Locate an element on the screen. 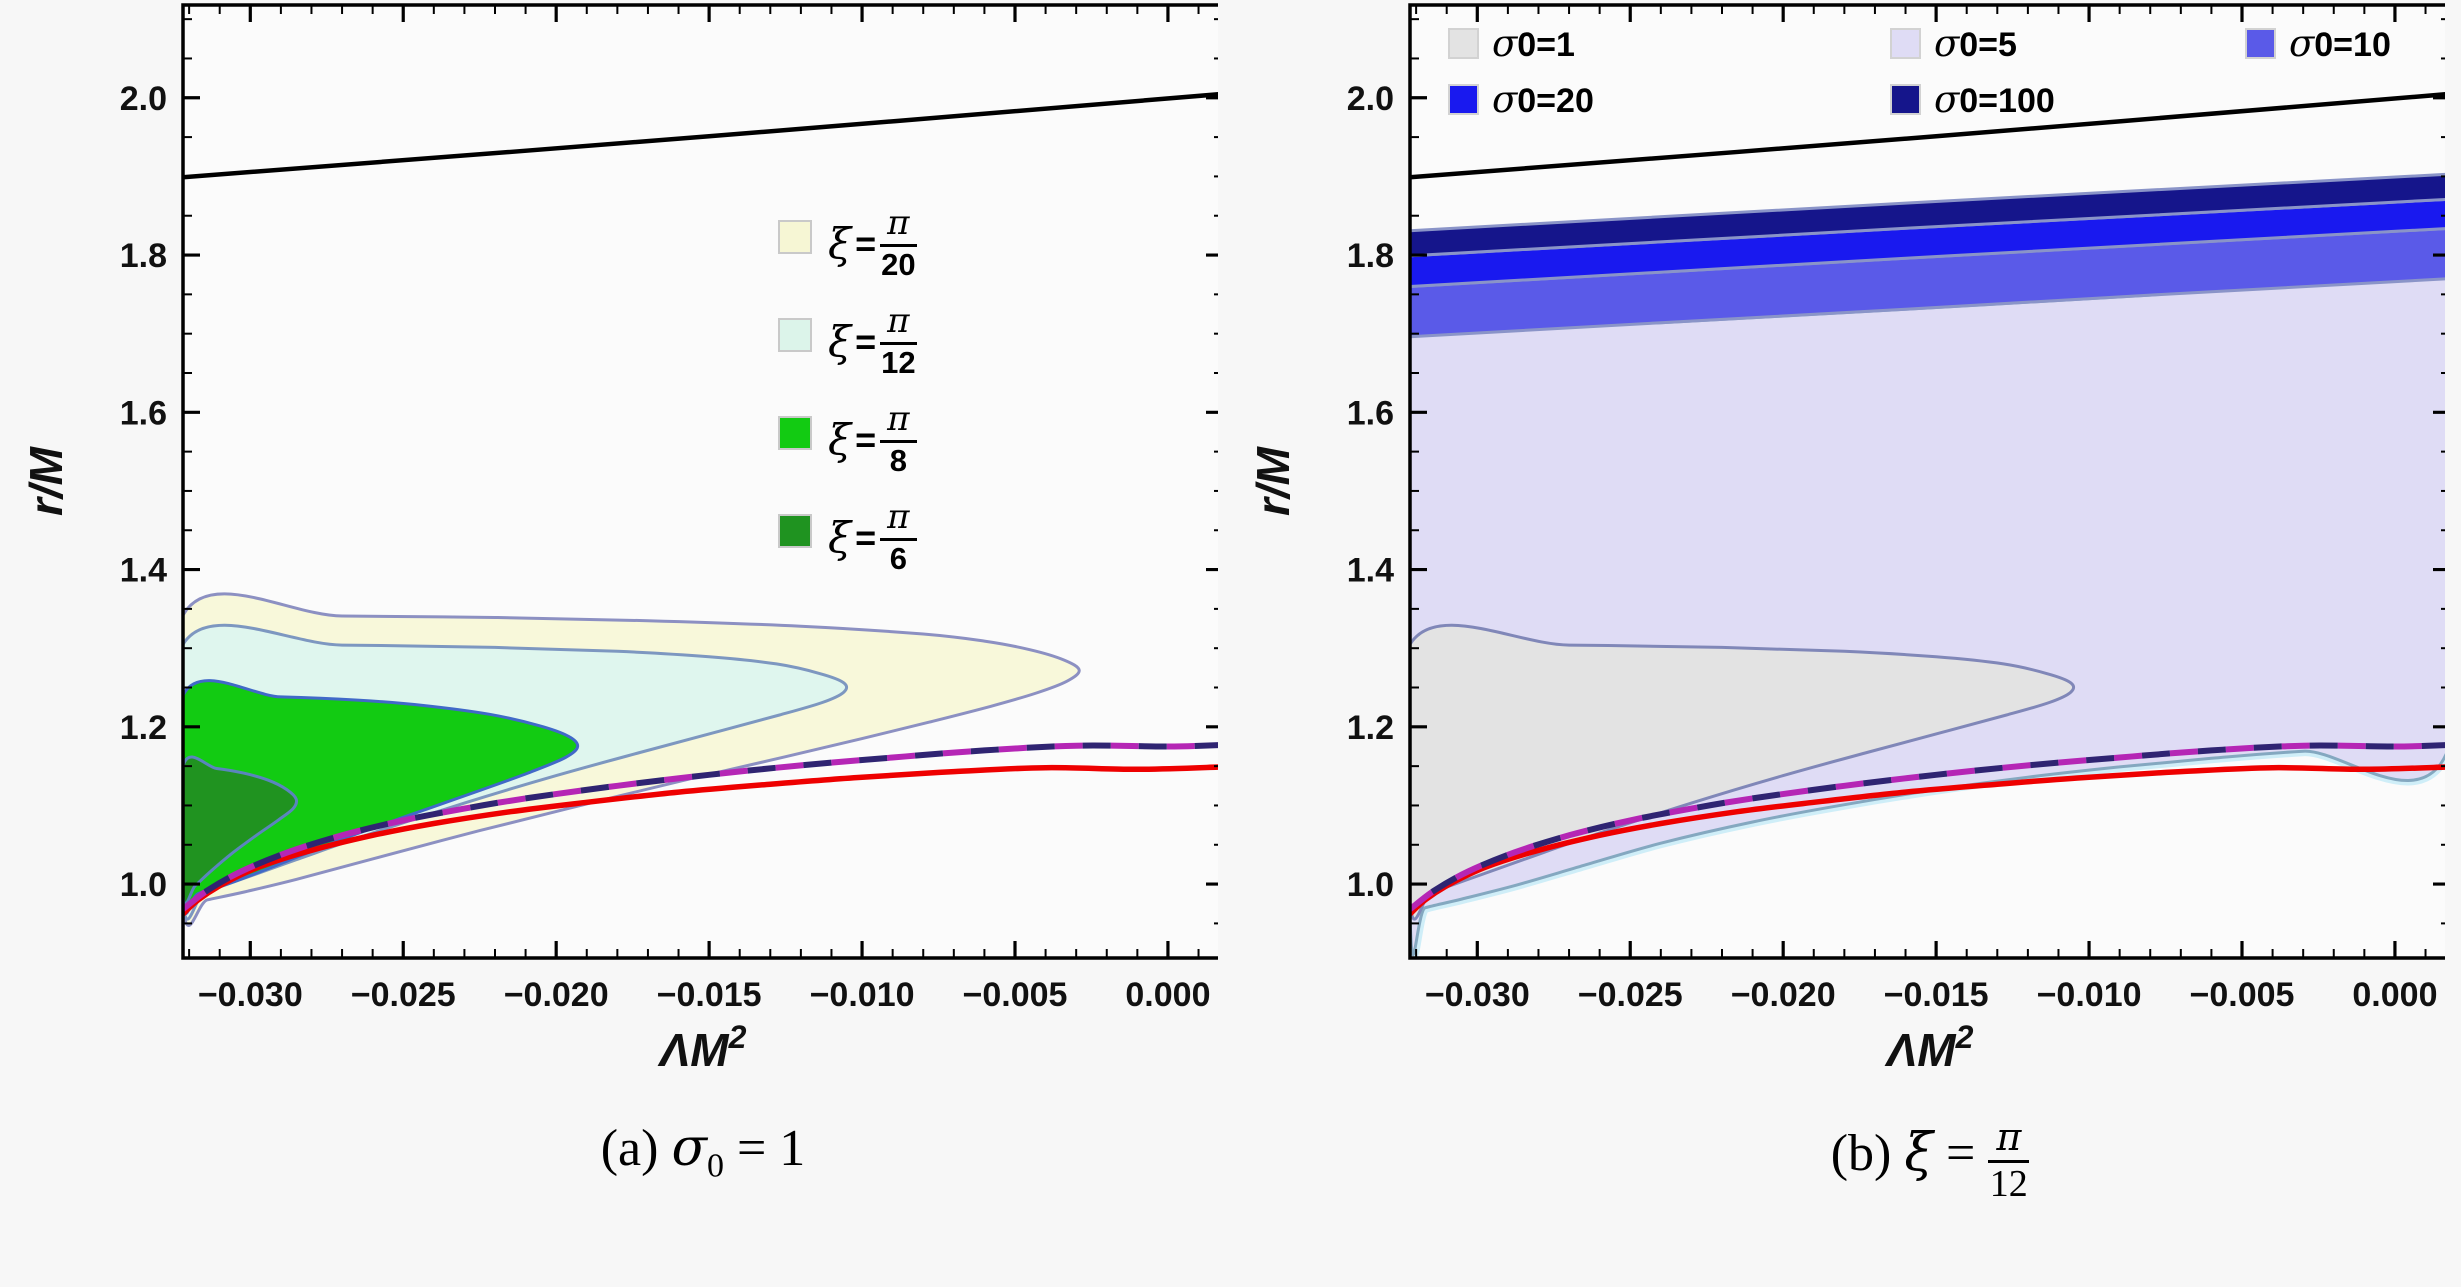  caption-a: (a) σ0 = 1 is located at coordinates (703, 1151).